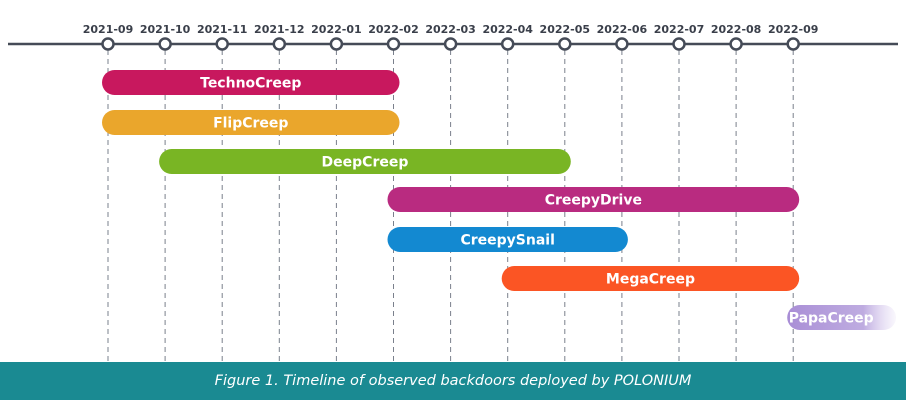 The height and width of the screenshot is (400, 906). I want to click on bar-flipcreep, so click(251, 122).